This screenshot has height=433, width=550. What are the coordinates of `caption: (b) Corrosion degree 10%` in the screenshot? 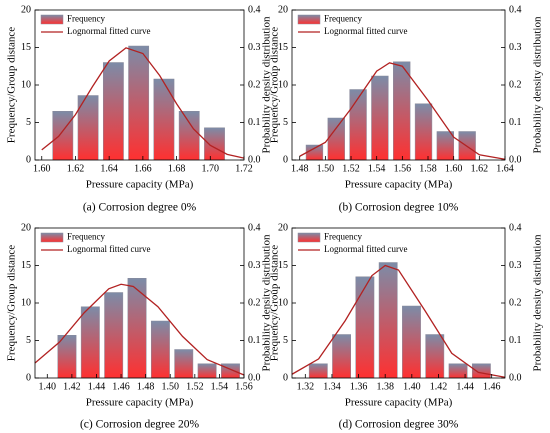 It's located at (399, 208).